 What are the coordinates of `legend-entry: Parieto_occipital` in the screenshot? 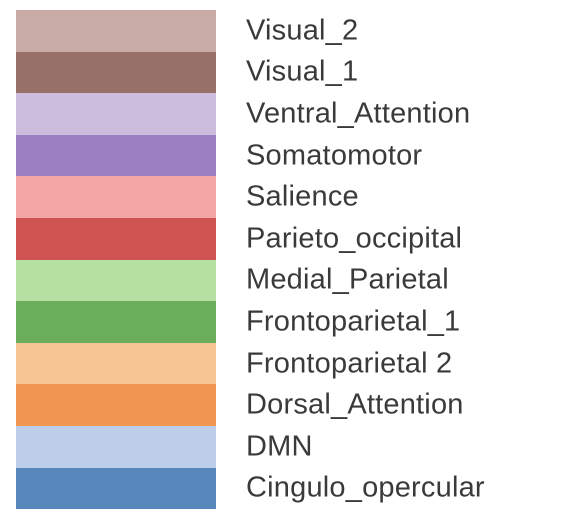 It's located at (293, 239).